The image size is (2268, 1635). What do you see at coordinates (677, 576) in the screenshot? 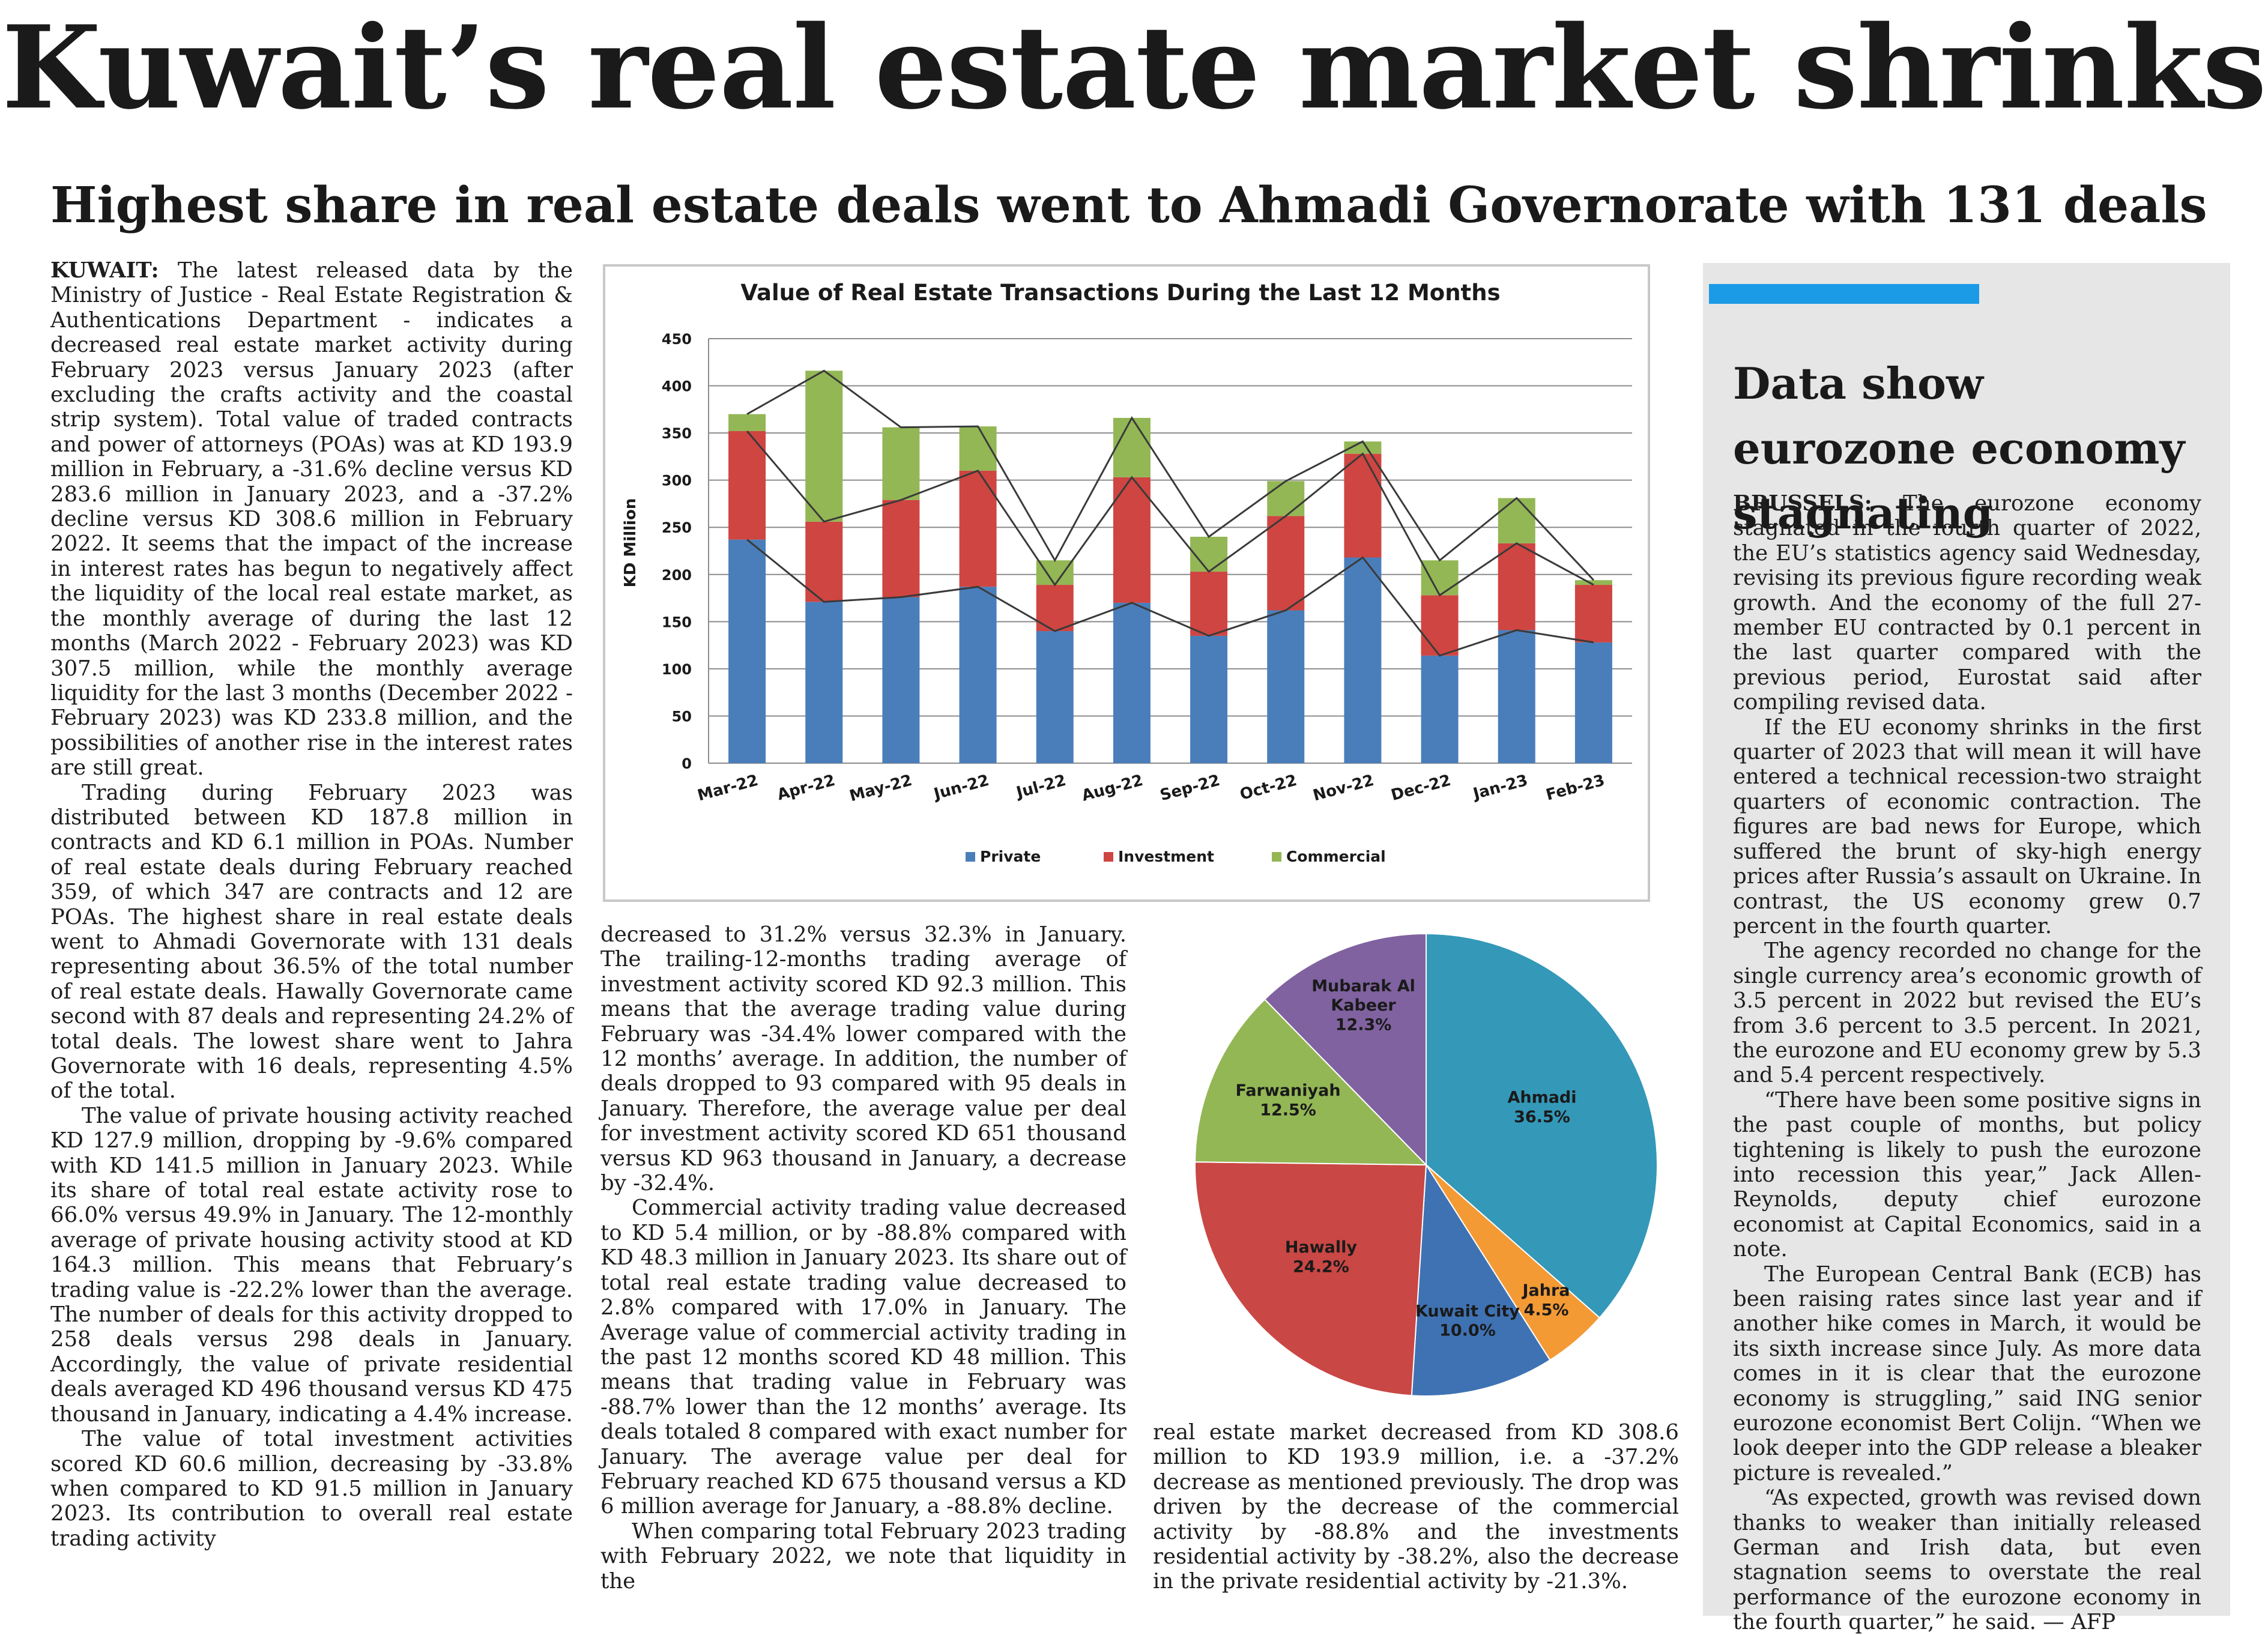
I see `y-tick-label: 200` at bounding box center [677, 576].